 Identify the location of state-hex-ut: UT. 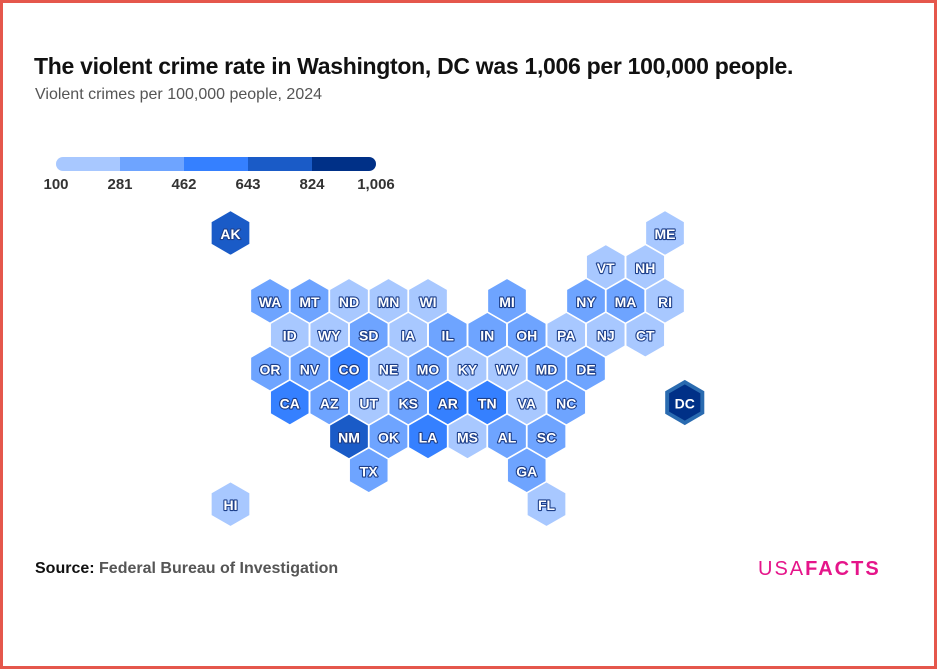
(369, 402).